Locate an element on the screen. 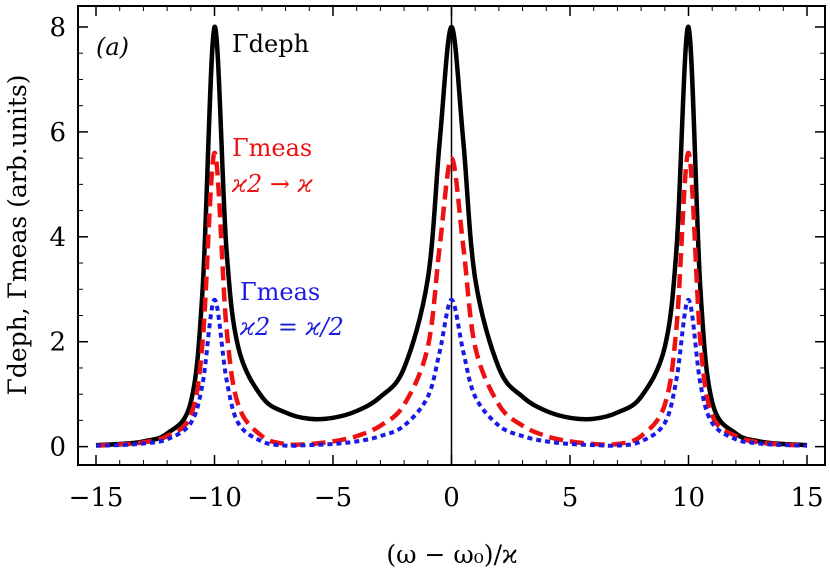  y-tick-label: 2 is located at coordinates (57, 343).